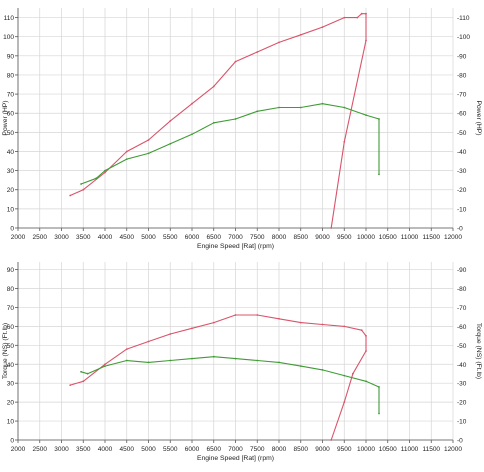 Image resolution: width=484 pixels, height=472 pixels. What do you see at coordinates (279, 237) in the screenshot?
I see `power-x-tick-label: 8000` at bounding box center [279, 237].